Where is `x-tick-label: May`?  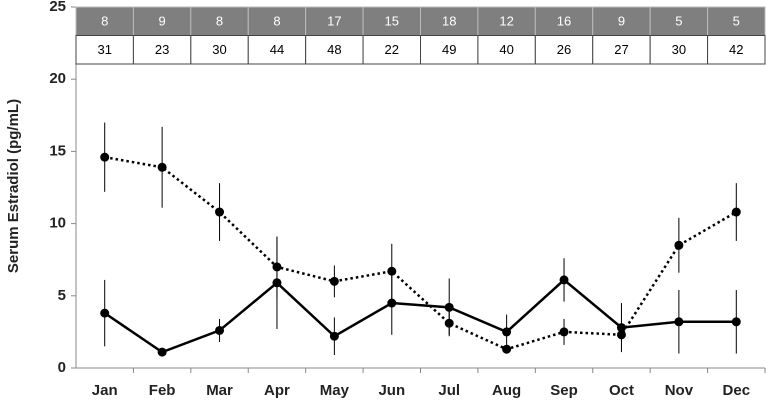 x-tick-label: May is located at coordinates (335, 390).